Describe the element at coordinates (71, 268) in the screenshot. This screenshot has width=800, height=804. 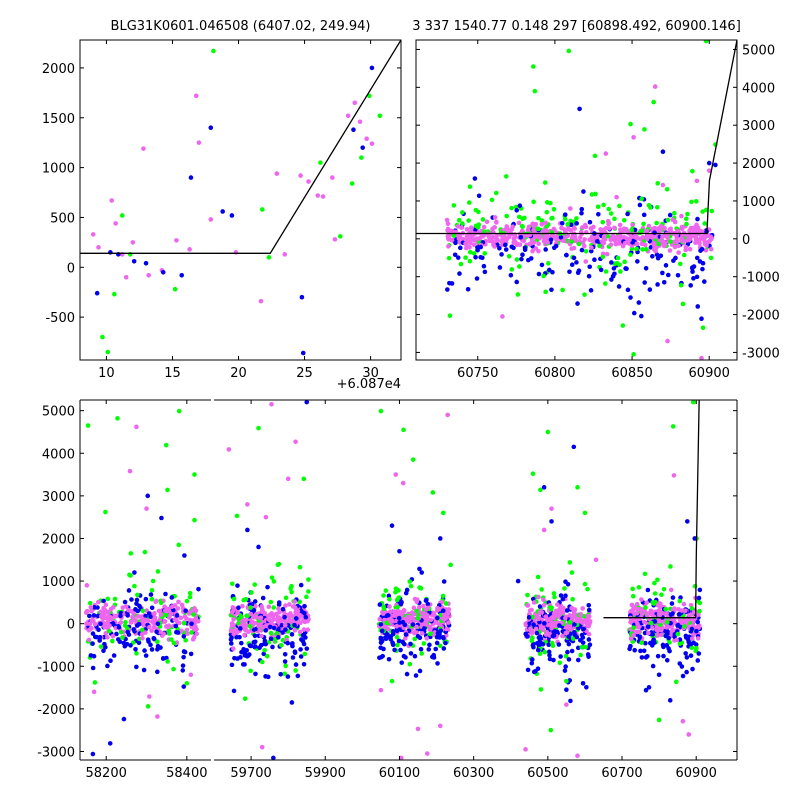
I see `y-tick-label: 0` at that location.